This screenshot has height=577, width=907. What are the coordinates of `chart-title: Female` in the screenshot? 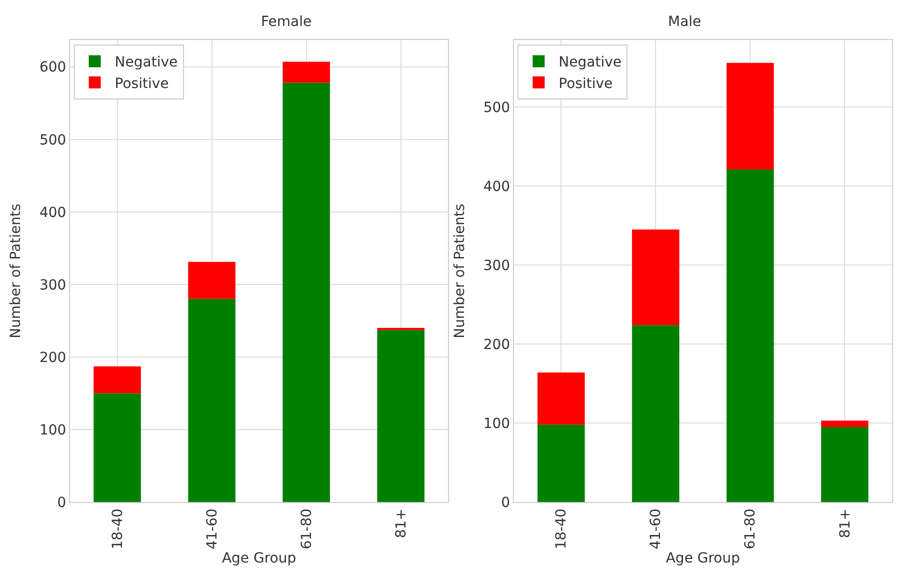 It's located at (286, 22).